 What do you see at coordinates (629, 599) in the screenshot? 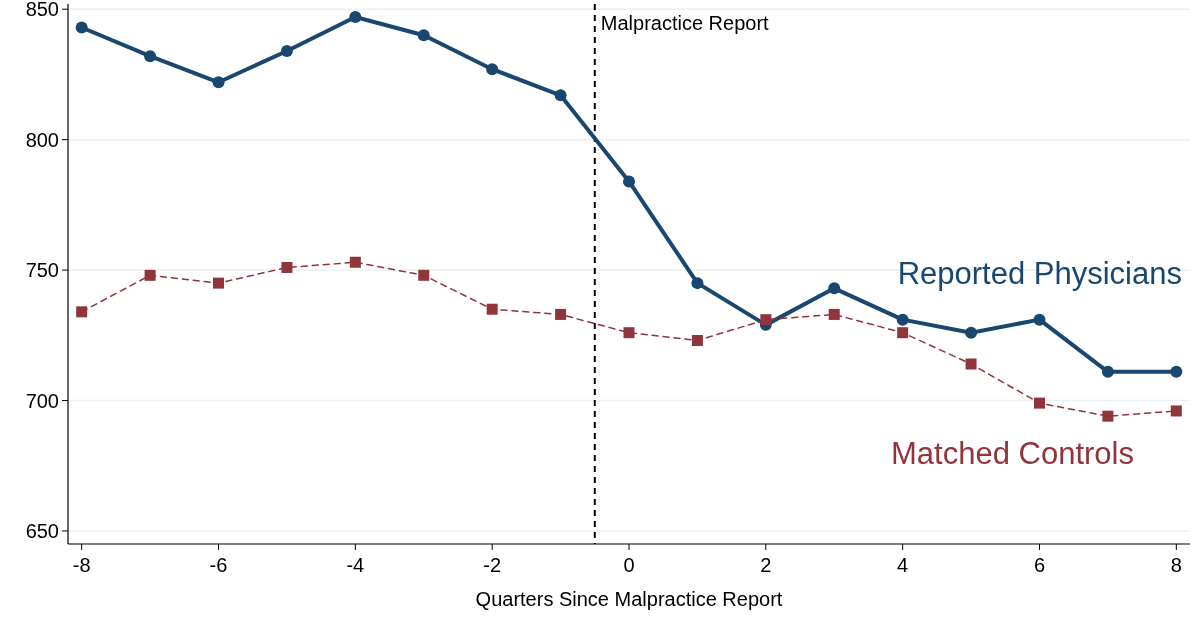
I see `x-axis-title: Quarters Since Malpractice Report` at bounding box center [629, 599].